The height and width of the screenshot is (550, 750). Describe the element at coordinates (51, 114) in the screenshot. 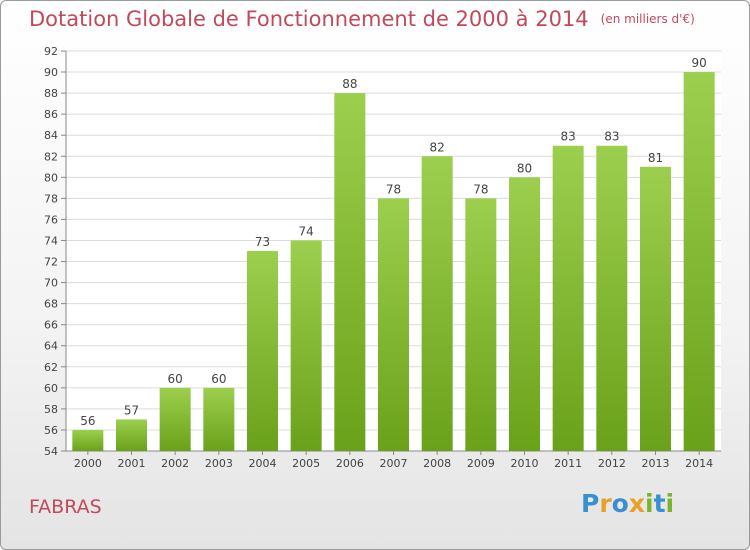

I see `y-tick-label: 86` at that location.